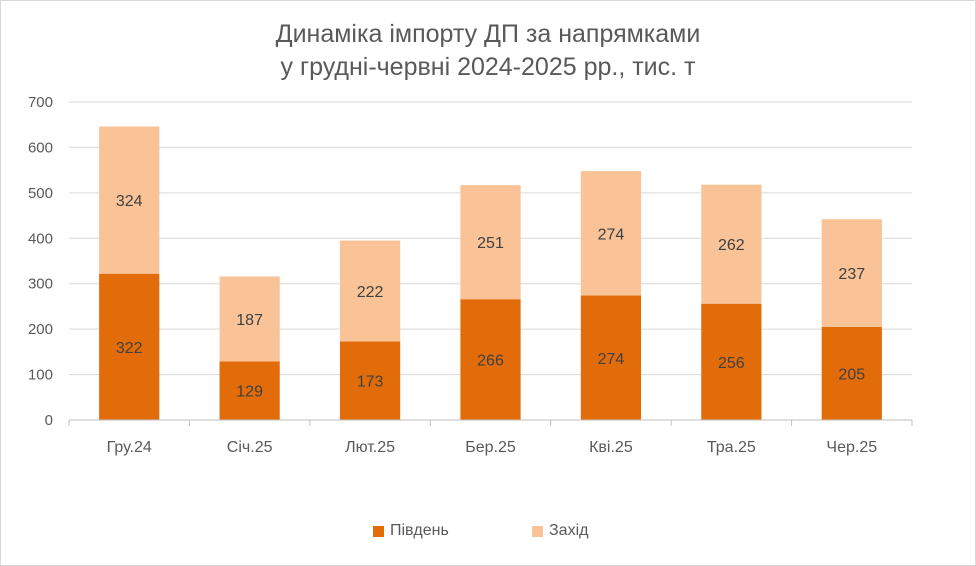 This screenshot has height=566, width=976. I want to click on data-label: 324, so click(129, 201).